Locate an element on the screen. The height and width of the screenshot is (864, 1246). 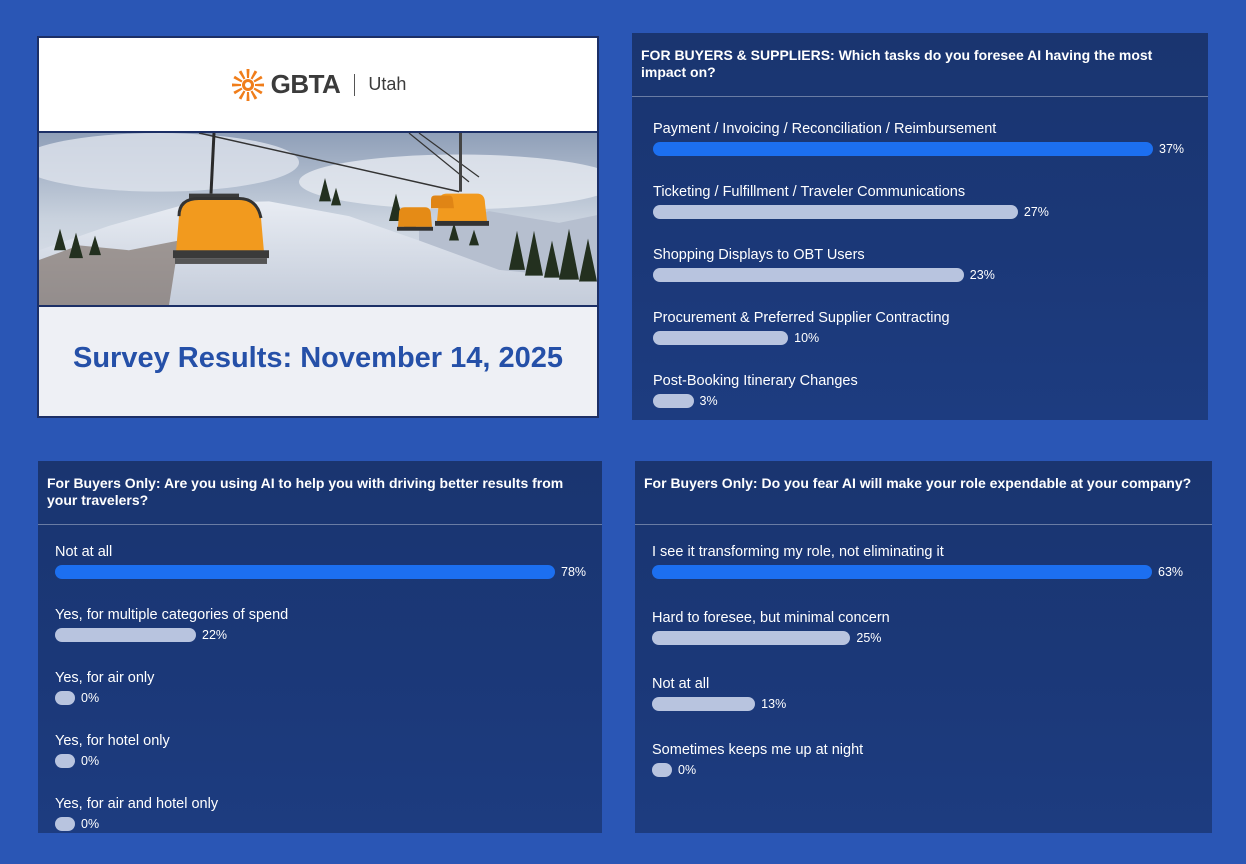
hero-title-area: Survey Results: November 14, 2025 is located at coordinates (318, 361).